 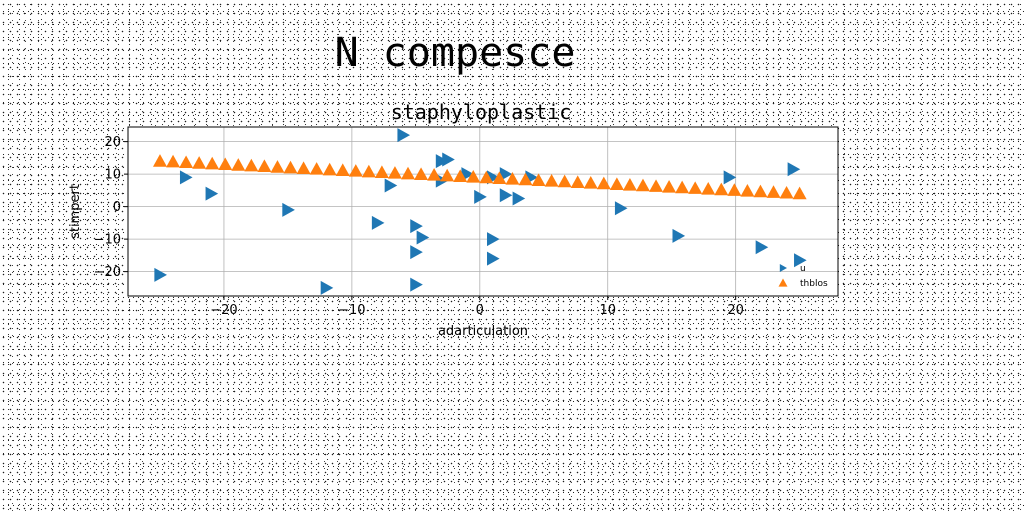 What do you see at coordinates (107, 272) in the screenshot?
I see `y-tick-label: −20` at bounding box center [107, 272].